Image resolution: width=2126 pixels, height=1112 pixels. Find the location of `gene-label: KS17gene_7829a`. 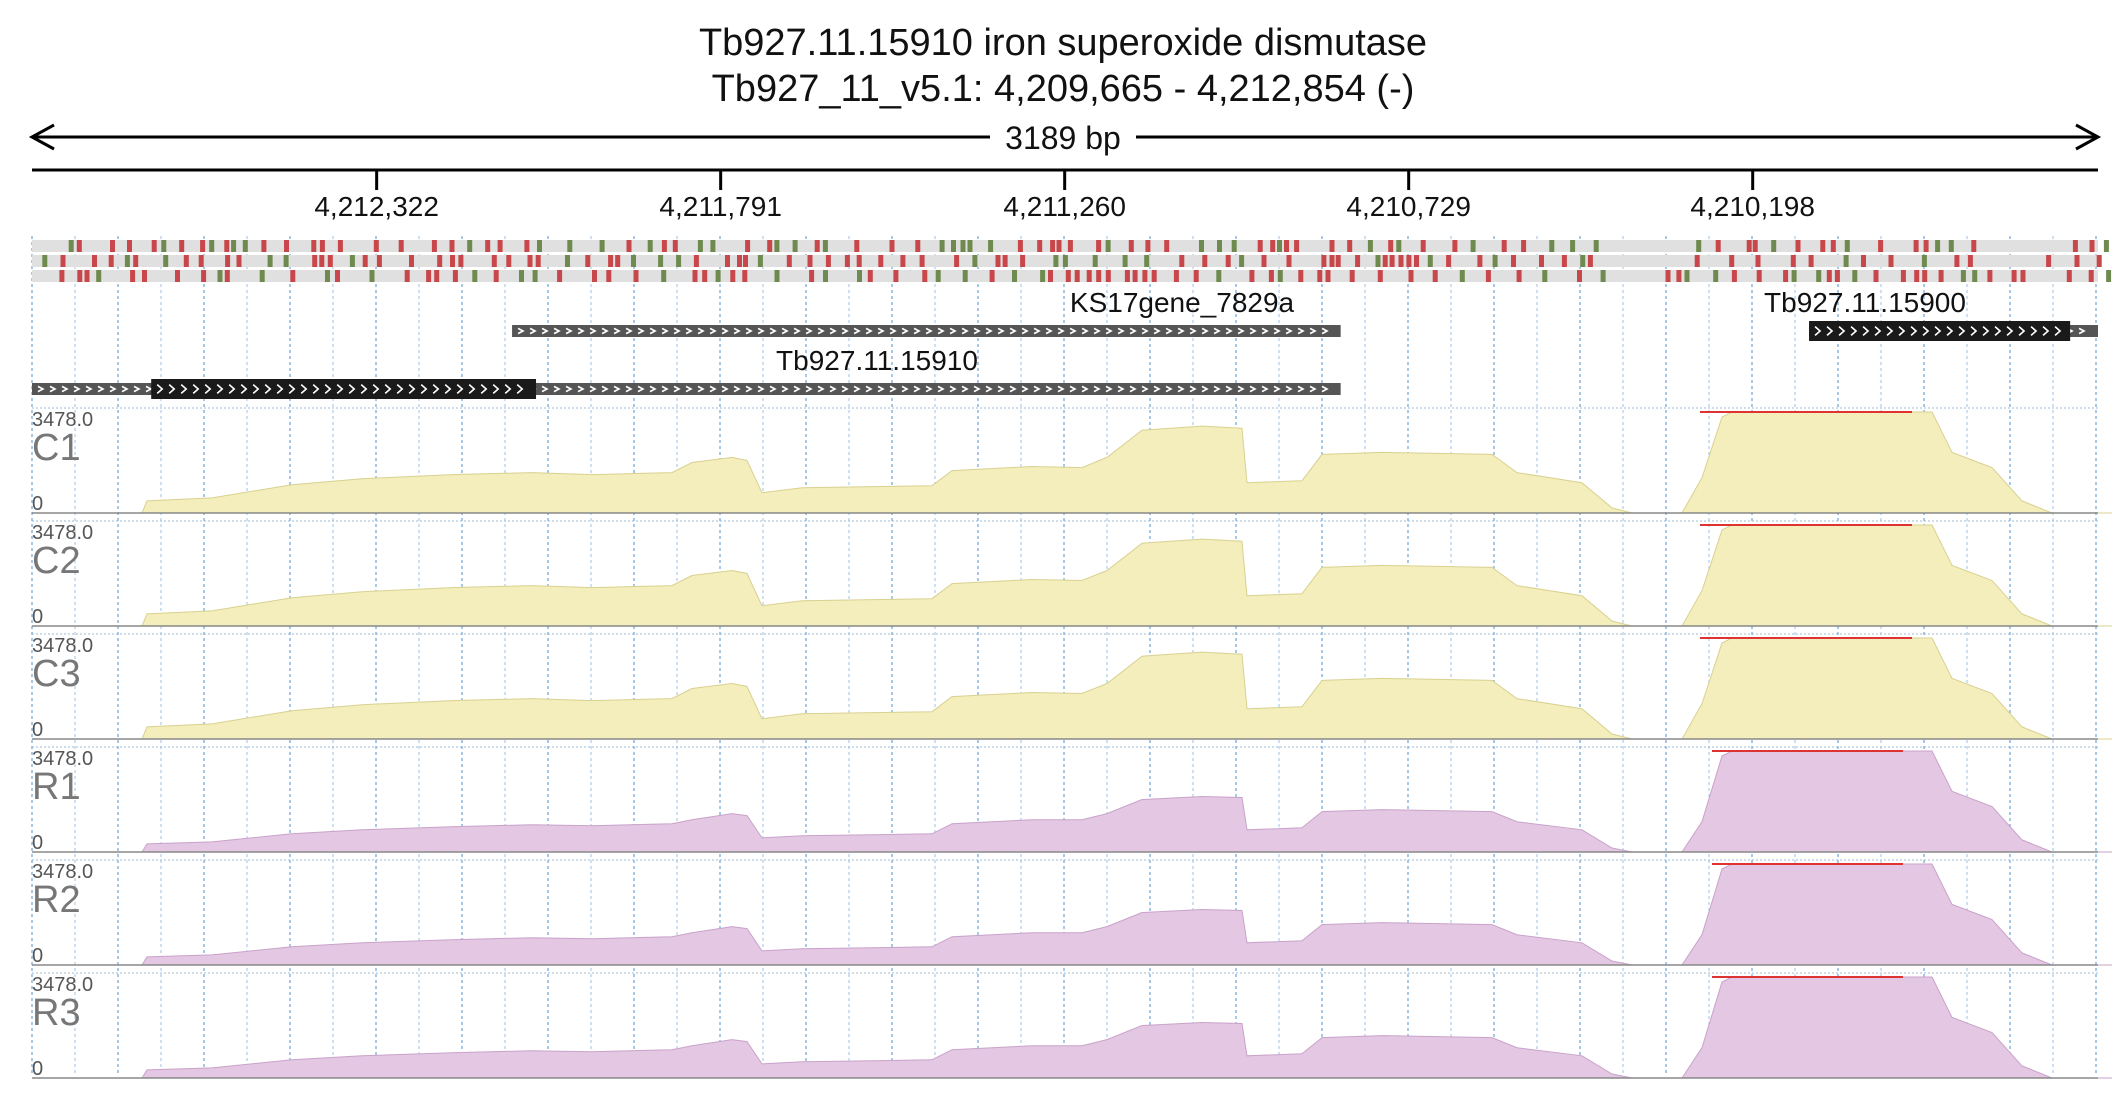

gene-label: KS17gene_7829a is located at coordinates (1182, 302).